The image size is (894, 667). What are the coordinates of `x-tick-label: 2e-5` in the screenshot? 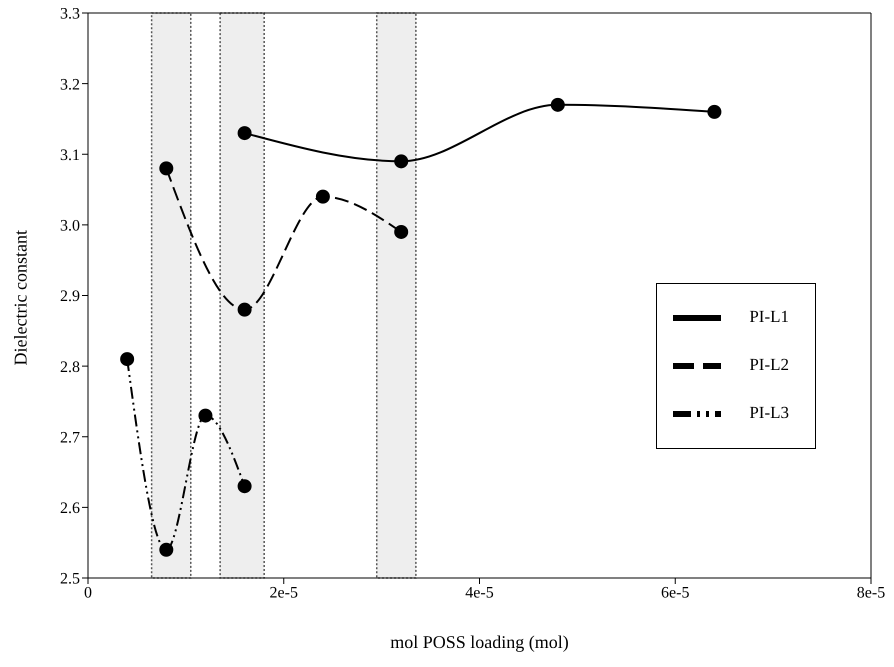 It's located at (284, 593).